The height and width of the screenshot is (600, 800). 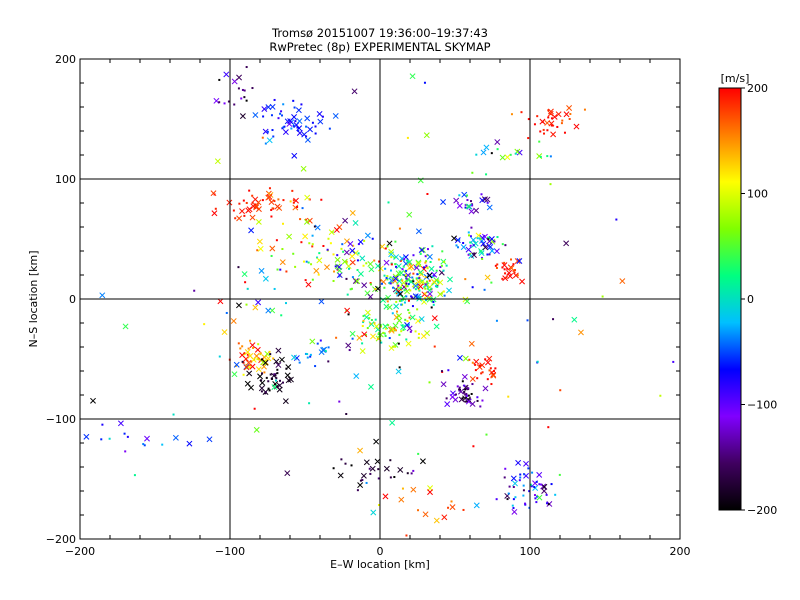 What do you see at coordinates (759, 299) in the screenshot?
I see `colorbar-ticks: 200 100 0 −100 −200` at bounding box center [759, 299].